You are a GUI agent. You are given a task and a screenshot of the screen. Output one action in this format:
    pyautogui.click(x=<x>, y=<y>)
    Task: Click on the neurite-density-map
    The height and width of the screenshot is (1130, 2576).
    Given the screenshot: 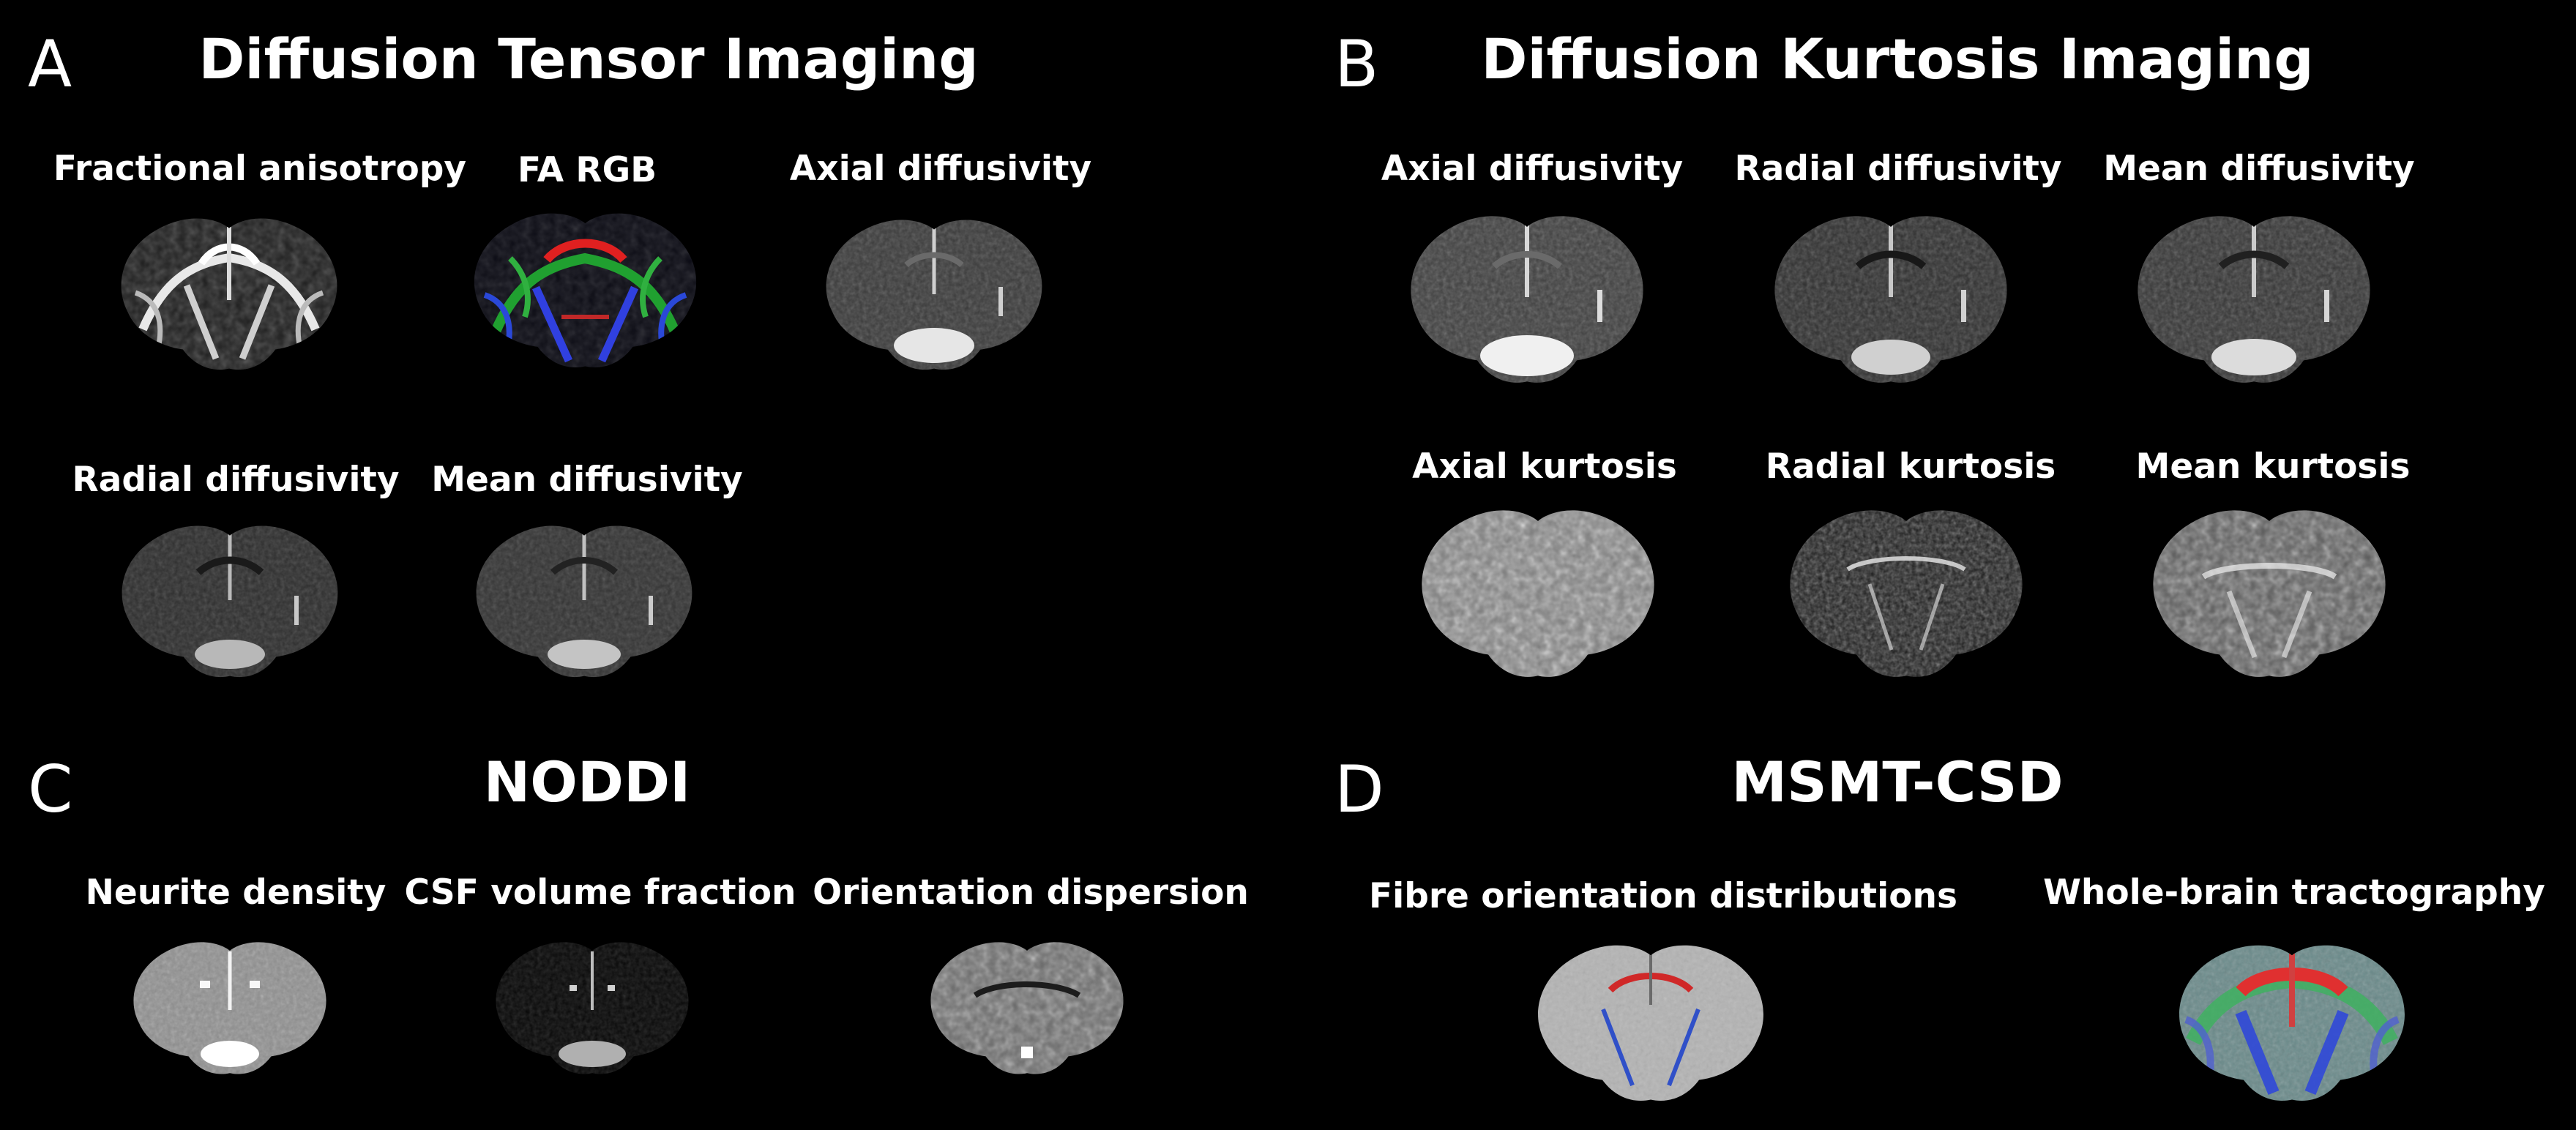 What is the action you would take?
    pyautogui.click(x=230, y=1007)
    